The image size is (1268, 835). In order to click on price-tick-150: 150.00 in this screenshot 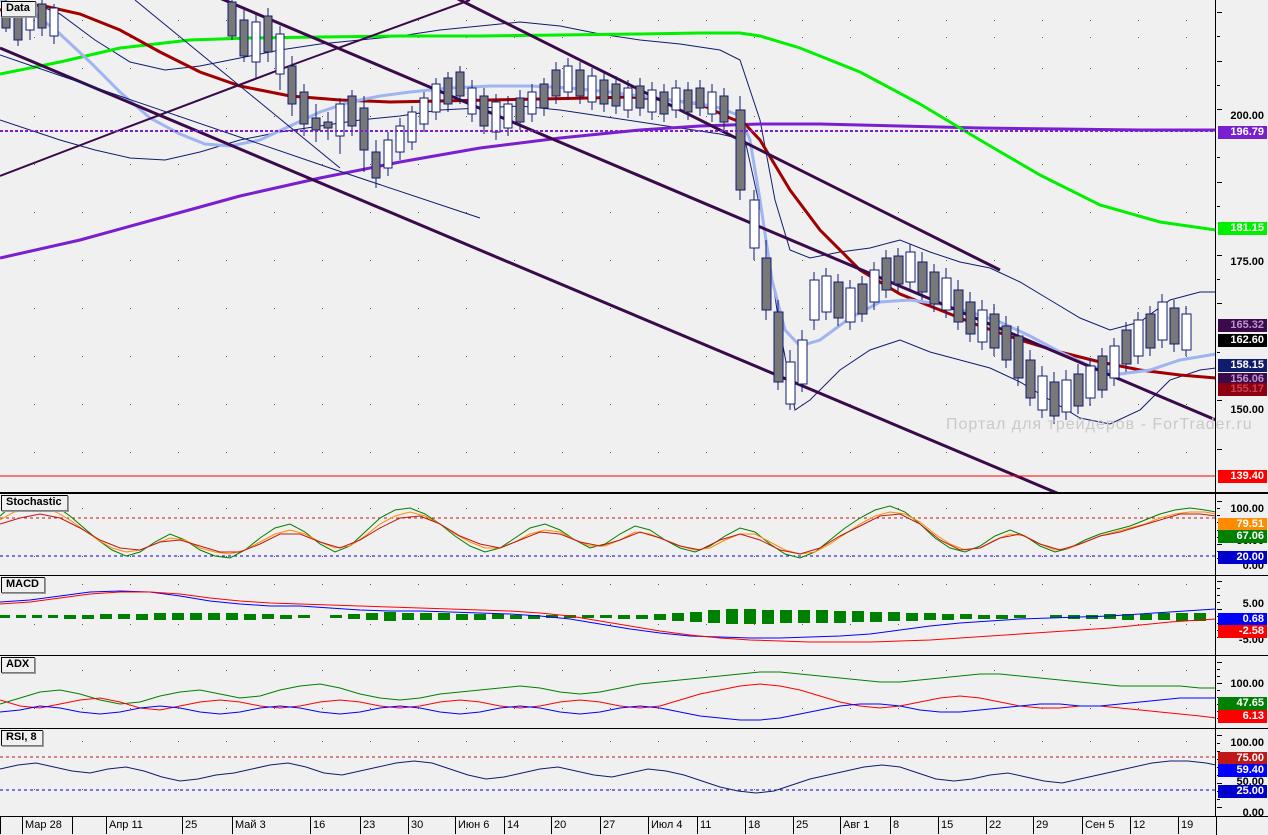, I will do `click(1247, 410)`.